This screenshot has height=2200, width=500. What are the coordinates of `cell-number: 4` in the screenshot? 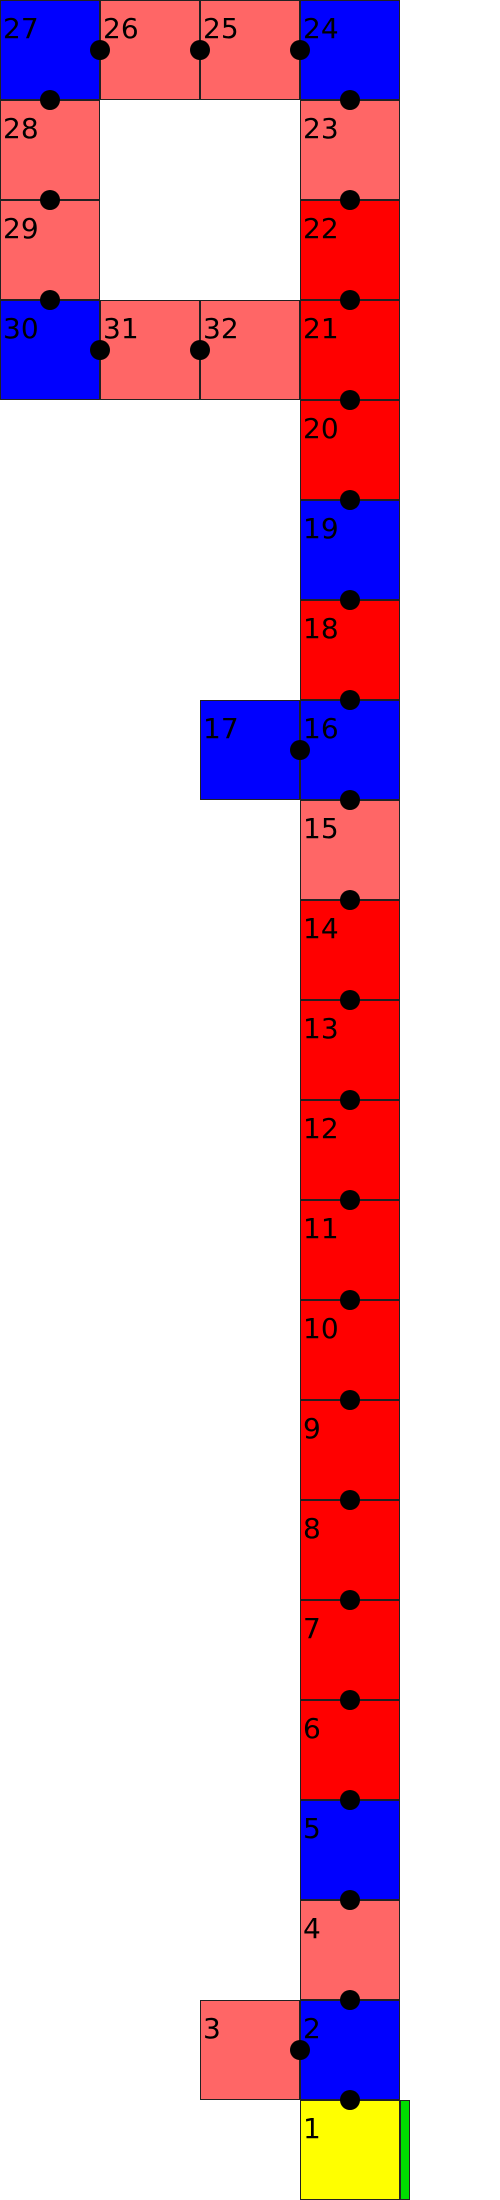 It's located at (312, 1928).